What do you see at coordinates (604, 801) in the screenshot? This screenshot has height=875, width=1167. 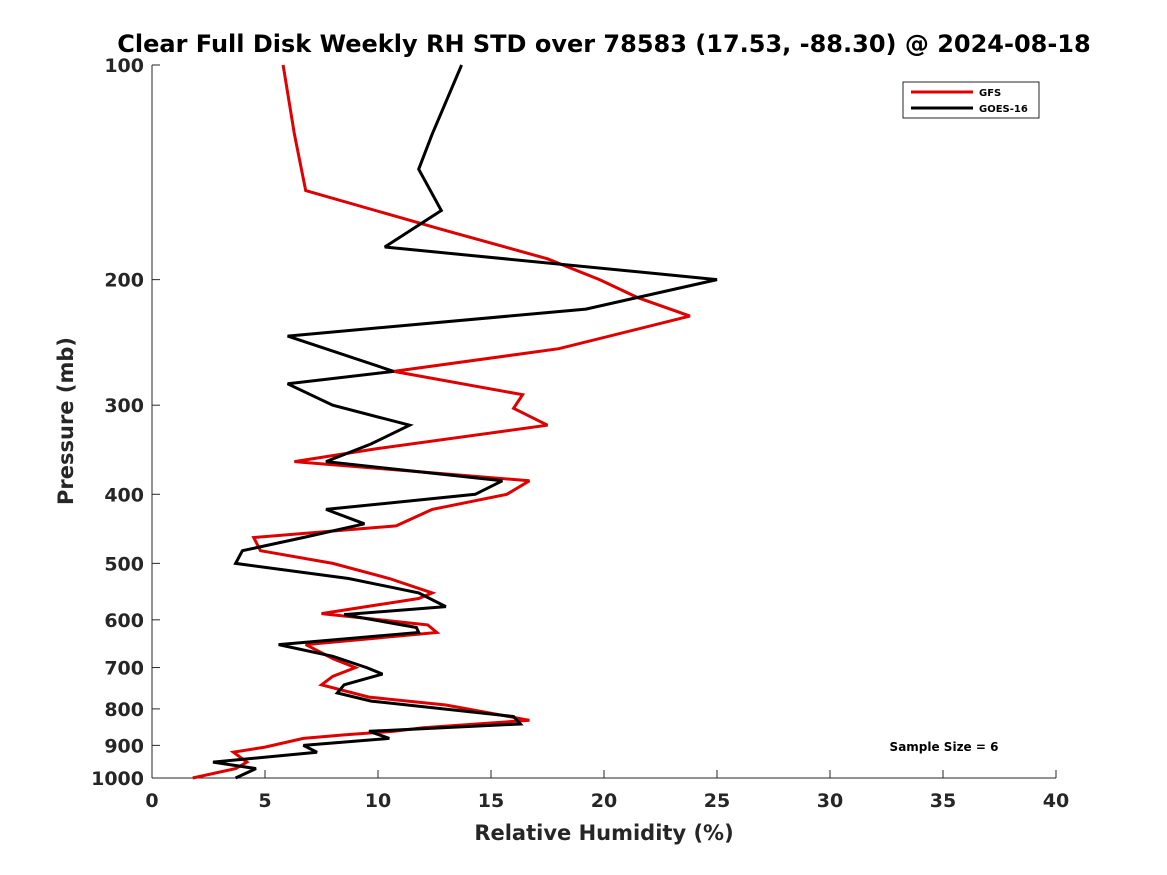 I see `x-tick-label: 20` at bounding box center [604, 801].